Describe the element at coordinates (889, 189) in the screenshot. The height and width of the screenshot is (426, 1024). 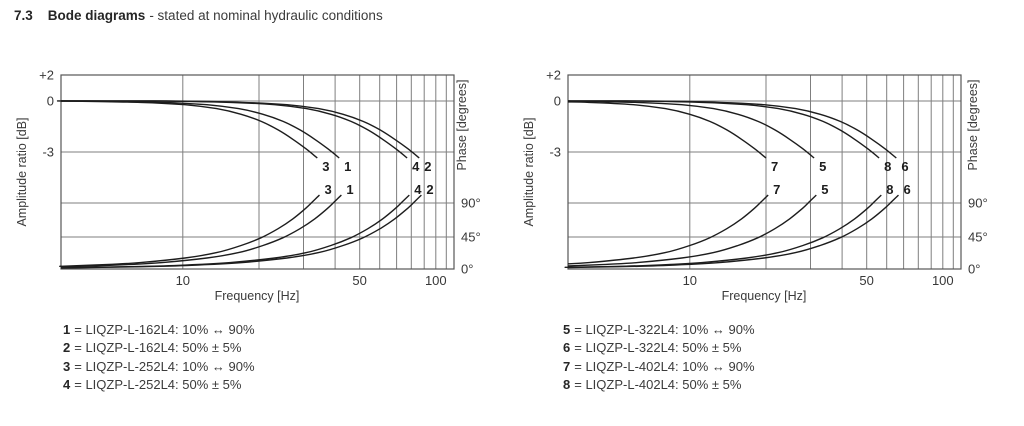
I see `phase-curve-number-8: 8` at that location.